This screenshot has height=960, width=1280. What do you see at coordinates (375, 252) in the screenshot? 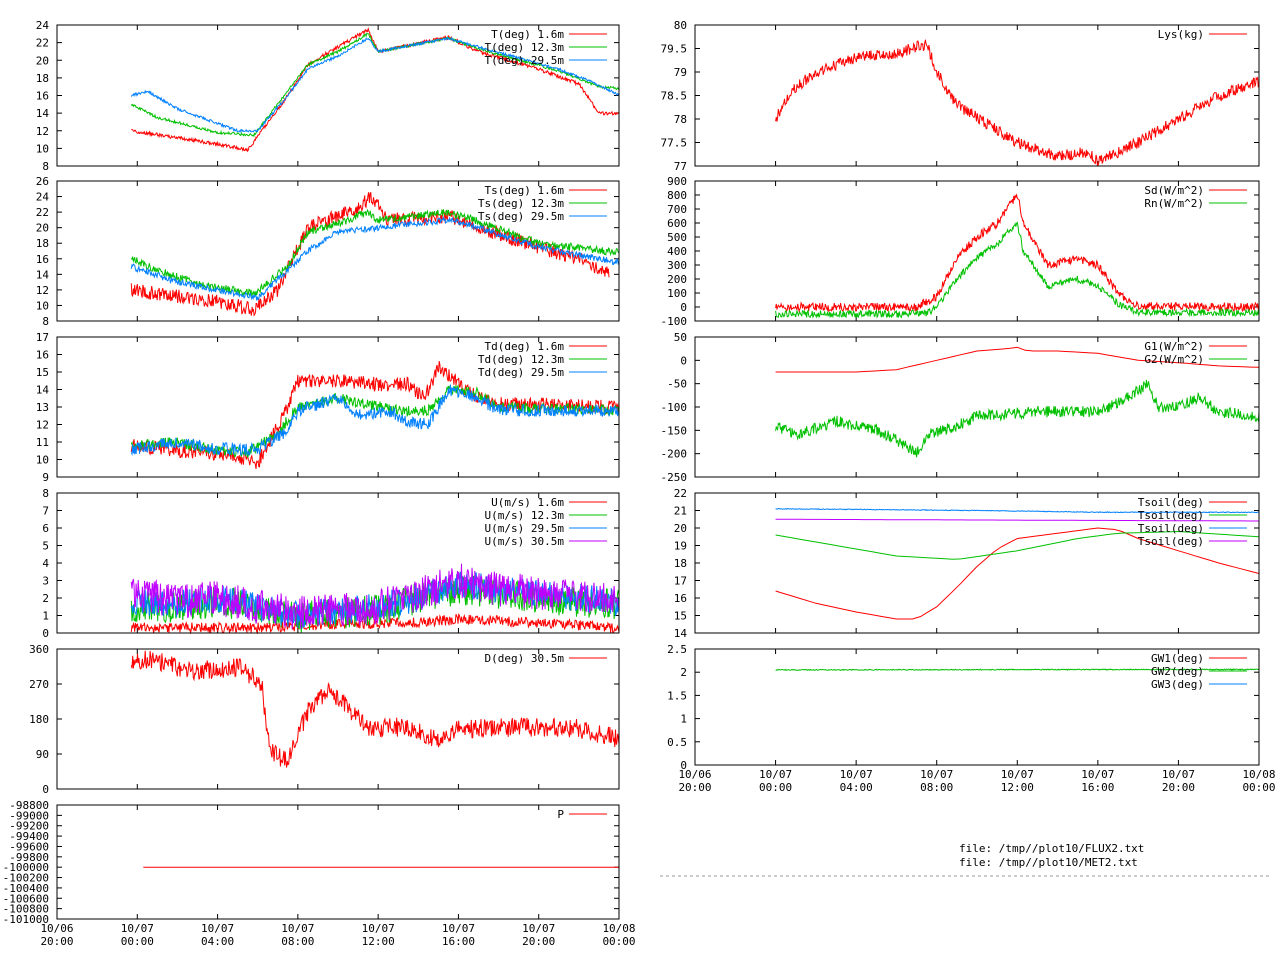
I see `series-line-green` at bounding box center [375, 252].